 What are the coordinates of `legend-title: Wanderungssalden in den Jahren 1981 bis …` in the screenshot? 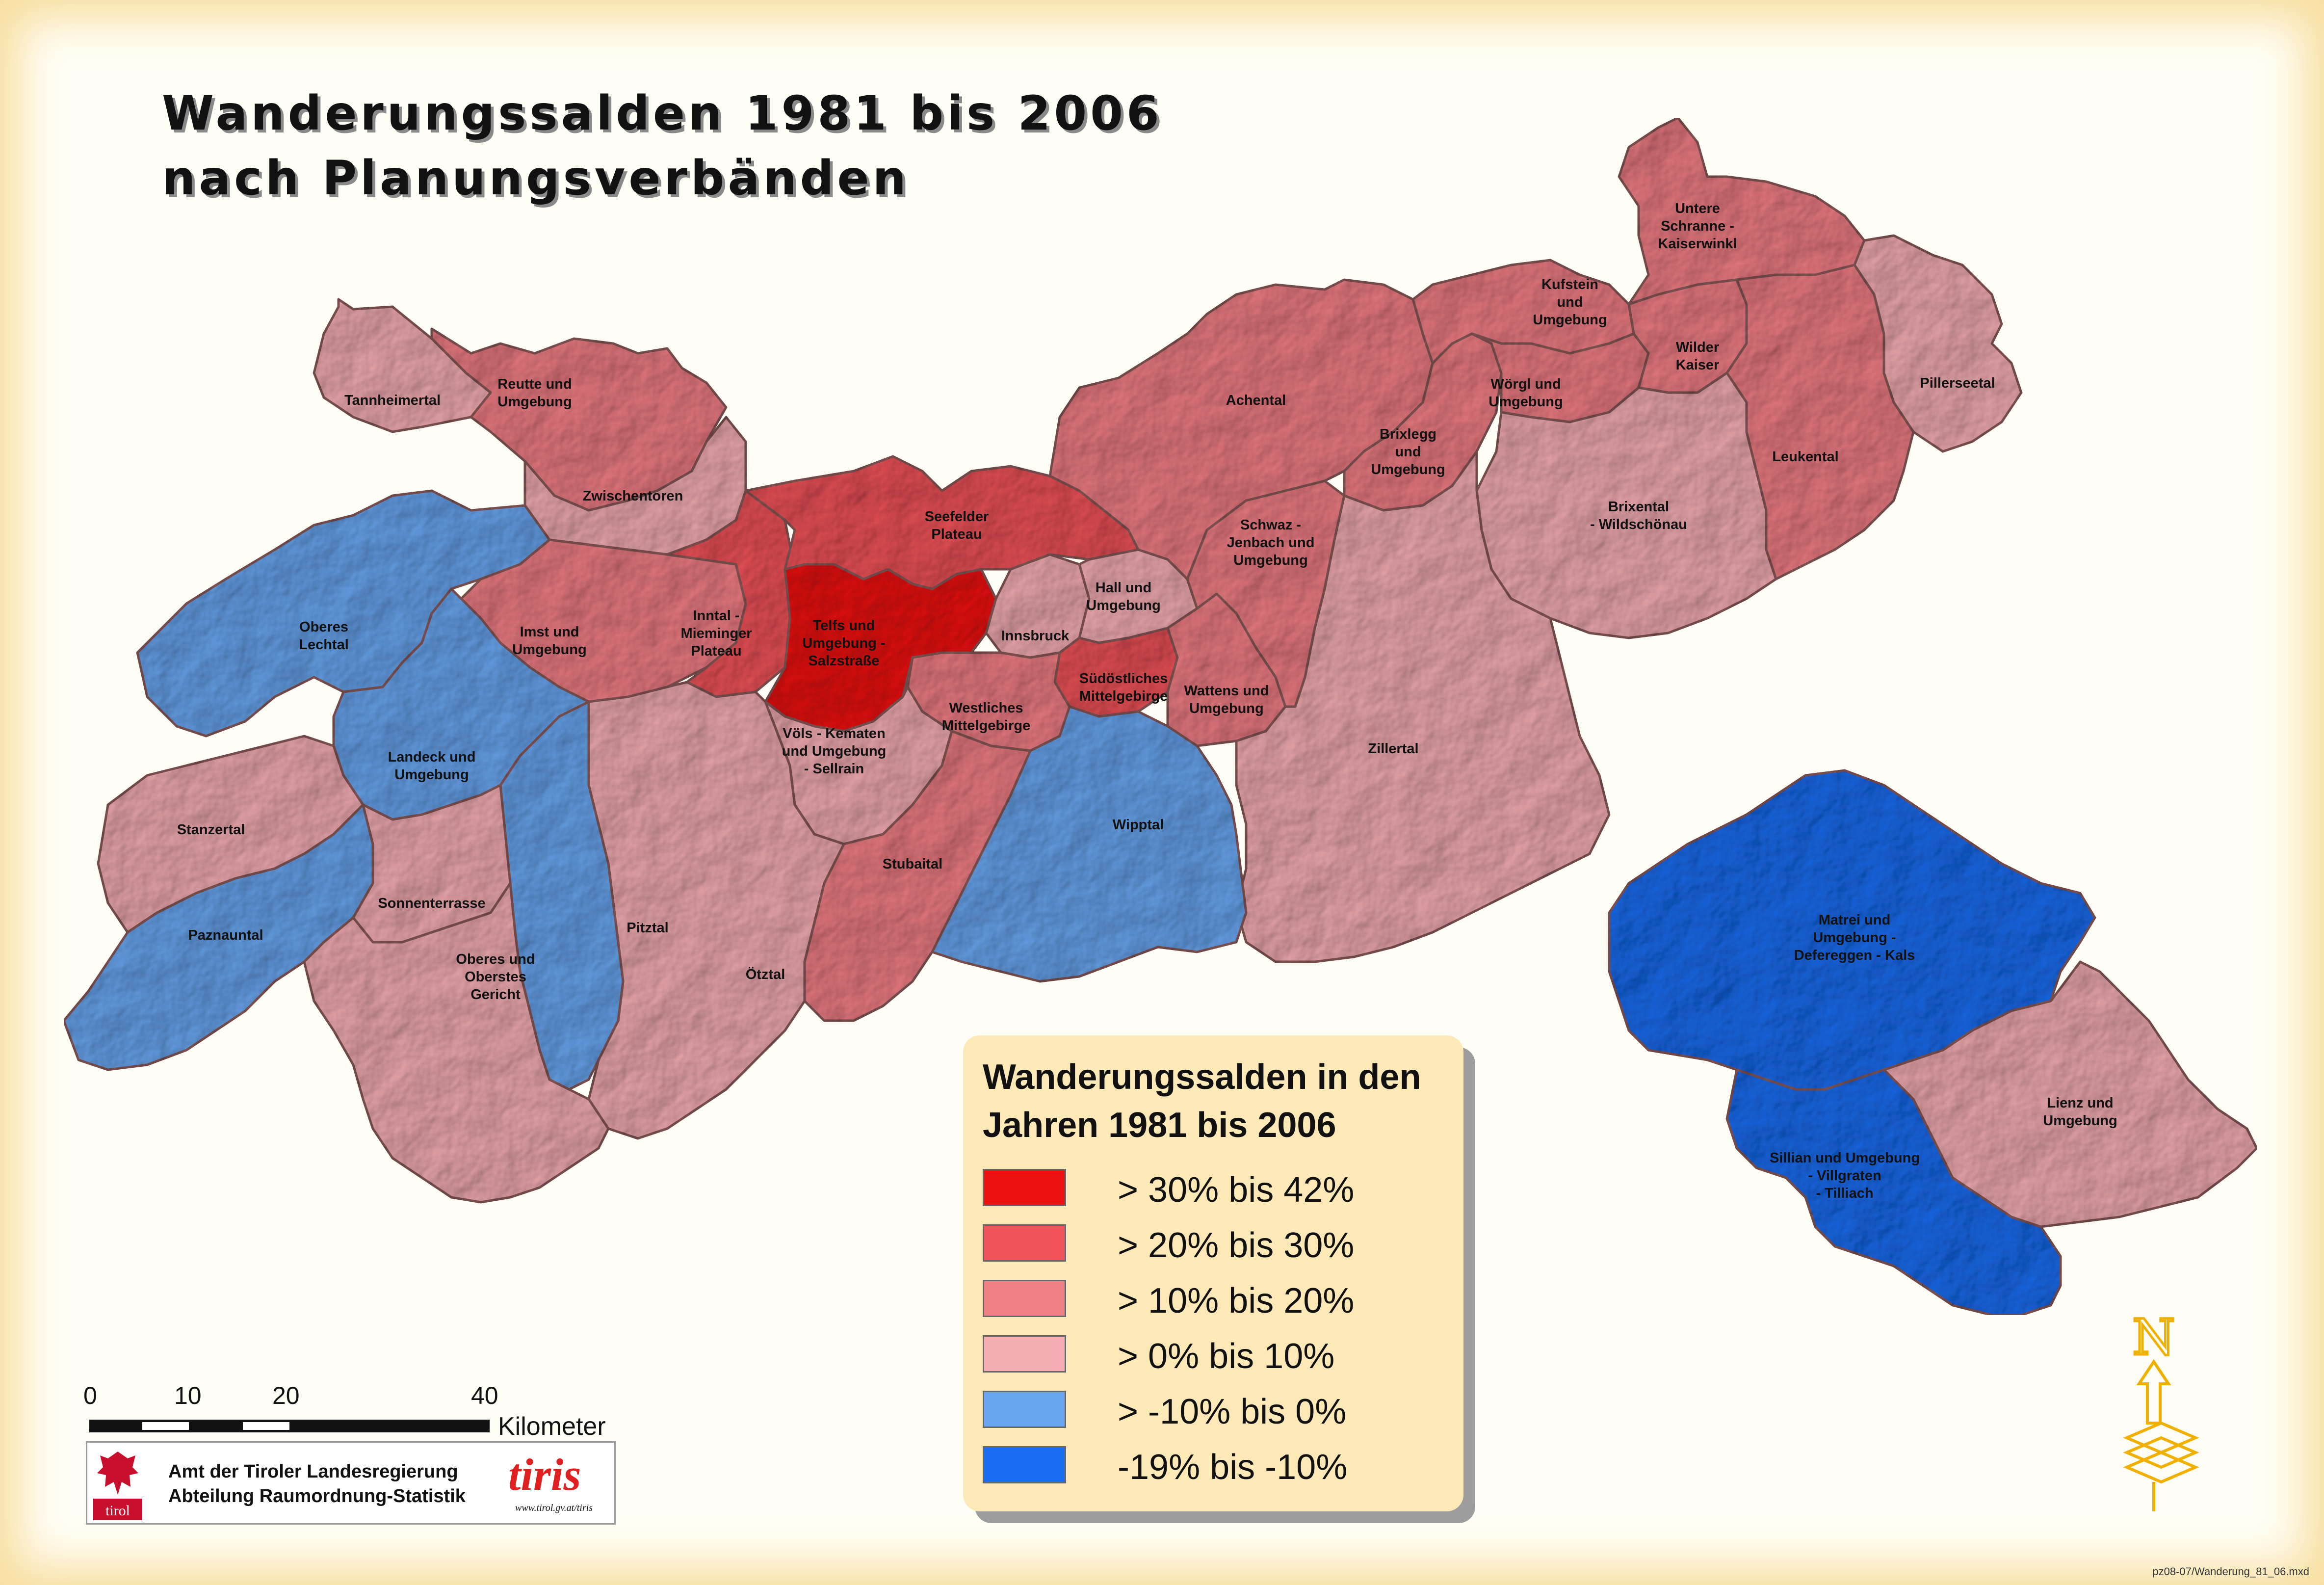 It's located at (1202, 1101).